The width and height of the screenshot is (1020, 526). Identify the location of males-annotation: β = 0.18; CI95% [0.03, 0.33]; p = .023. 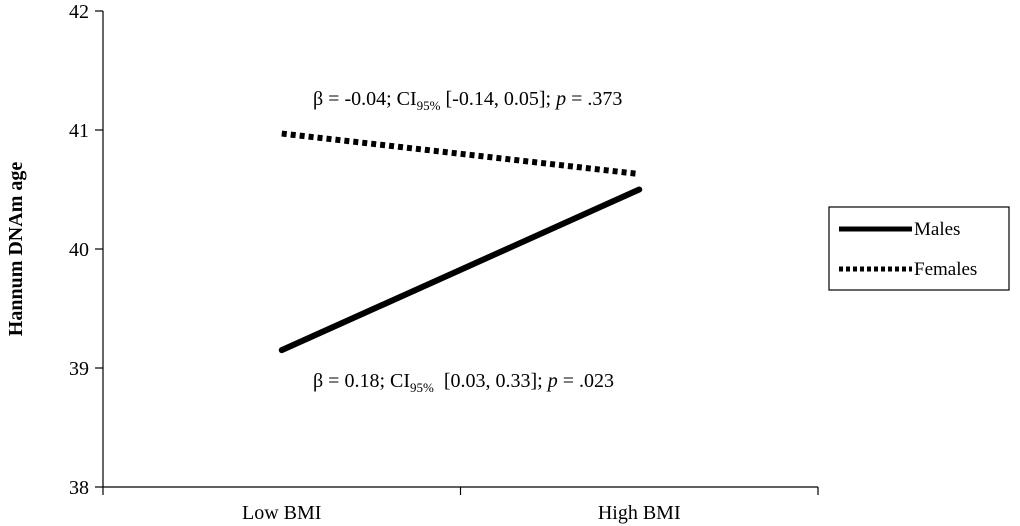
(463, 382).